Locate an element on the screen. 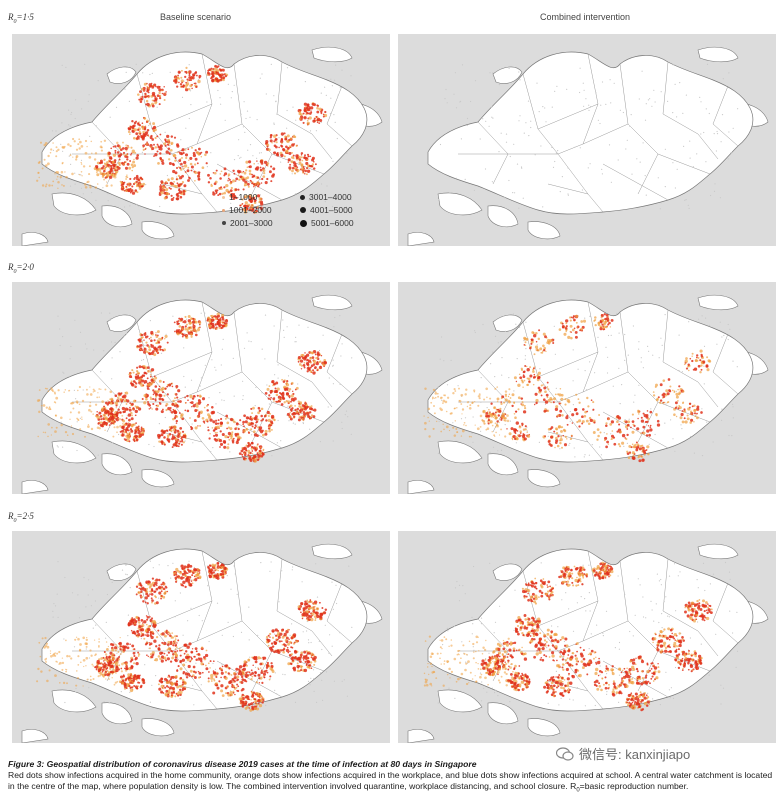 Image resolution: width=784 pixels, height=800 pixels. district-boundary is located at coordinates (339, 364).